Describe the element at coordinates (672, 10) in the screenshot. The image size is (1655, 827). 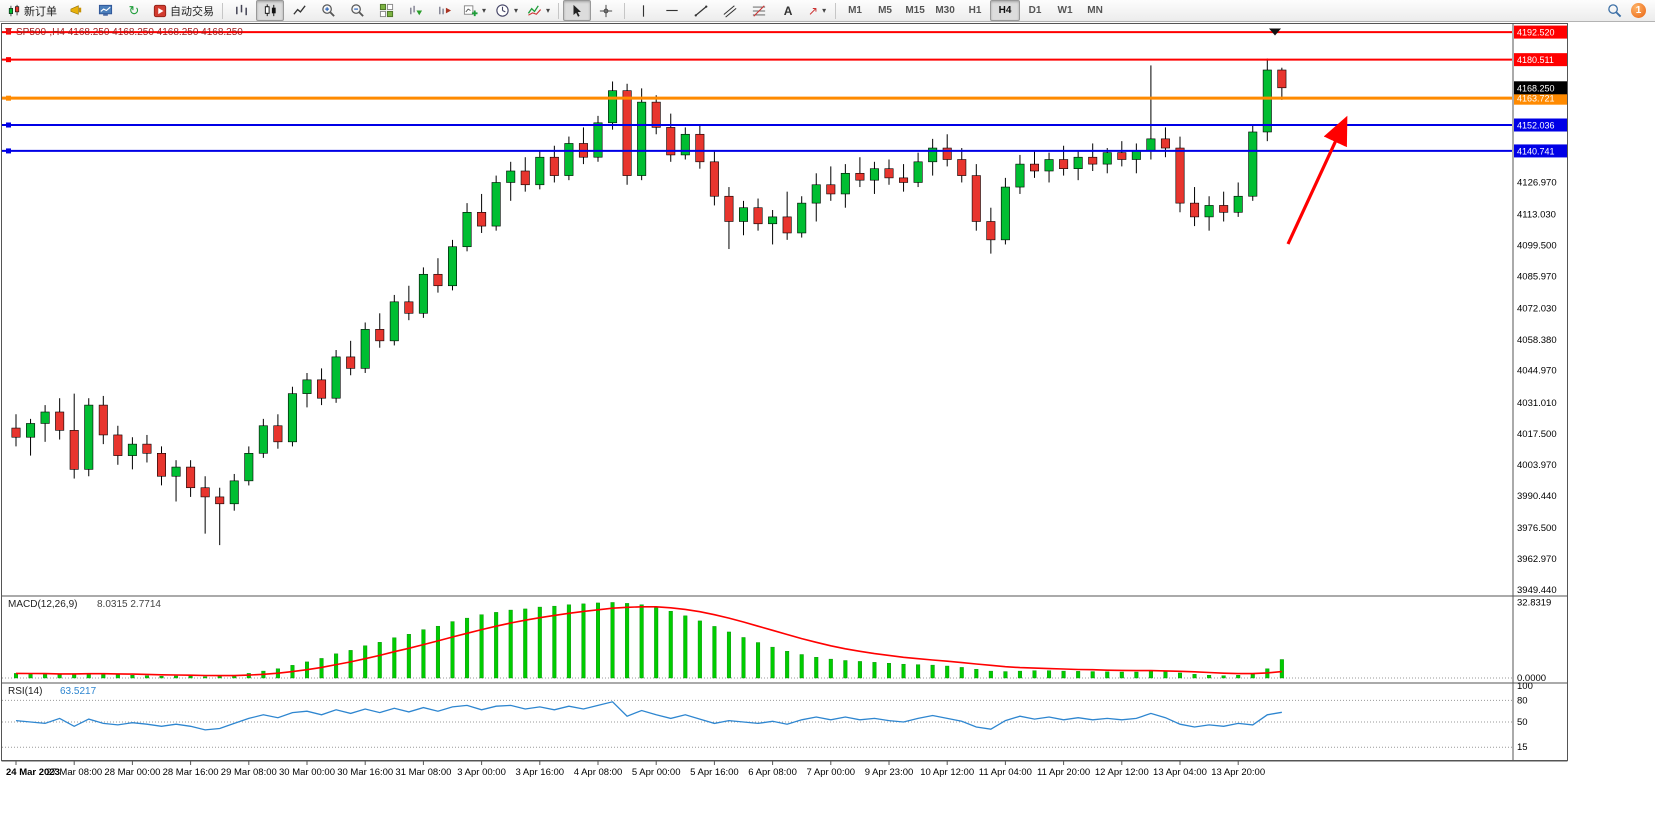
I see `horizontal-line-button` at that location.